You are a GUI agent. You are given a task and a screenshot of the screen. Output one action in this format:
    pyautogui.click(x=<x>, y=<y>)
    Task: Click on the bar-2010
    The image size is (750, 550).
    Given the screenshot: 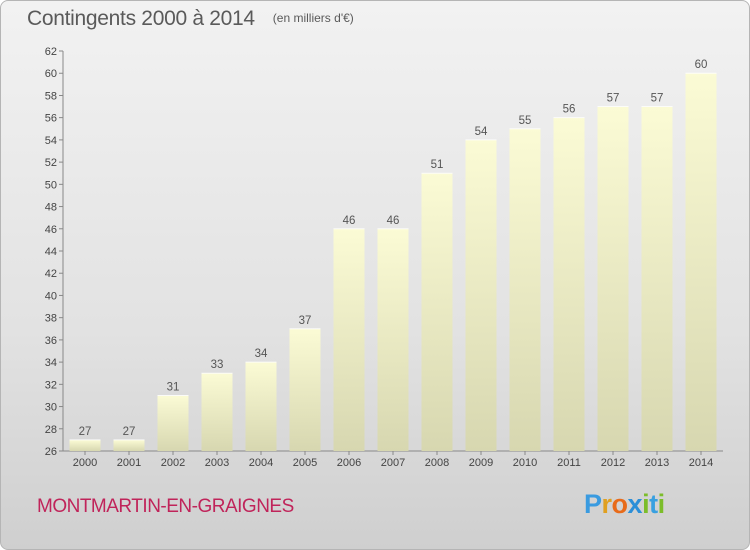 What is the action you would take?
    pyautogui.click(x=525, y=289)
    